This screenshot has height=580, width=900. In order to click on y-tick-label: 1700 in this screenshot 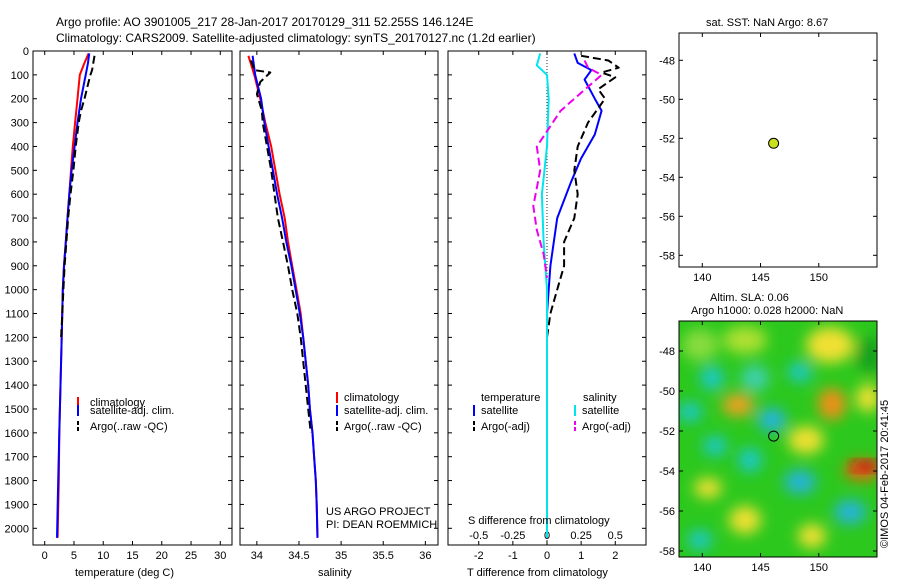, I will do `click(17, 458)`.